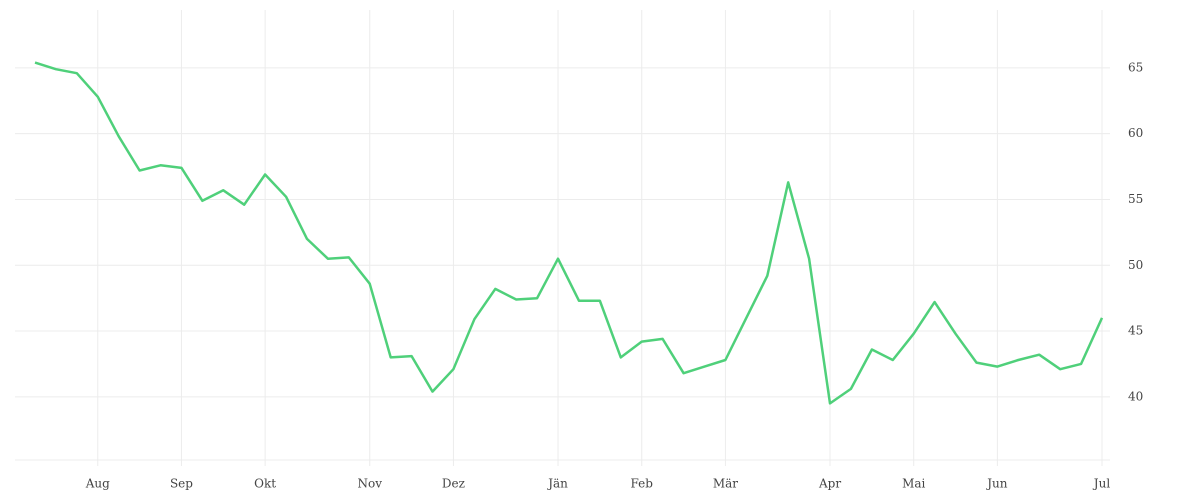  What do you see at coordinates (1135, 133) in the screenshot?
I see `y-tick-label: 60` at bounding box center [1135, 133].